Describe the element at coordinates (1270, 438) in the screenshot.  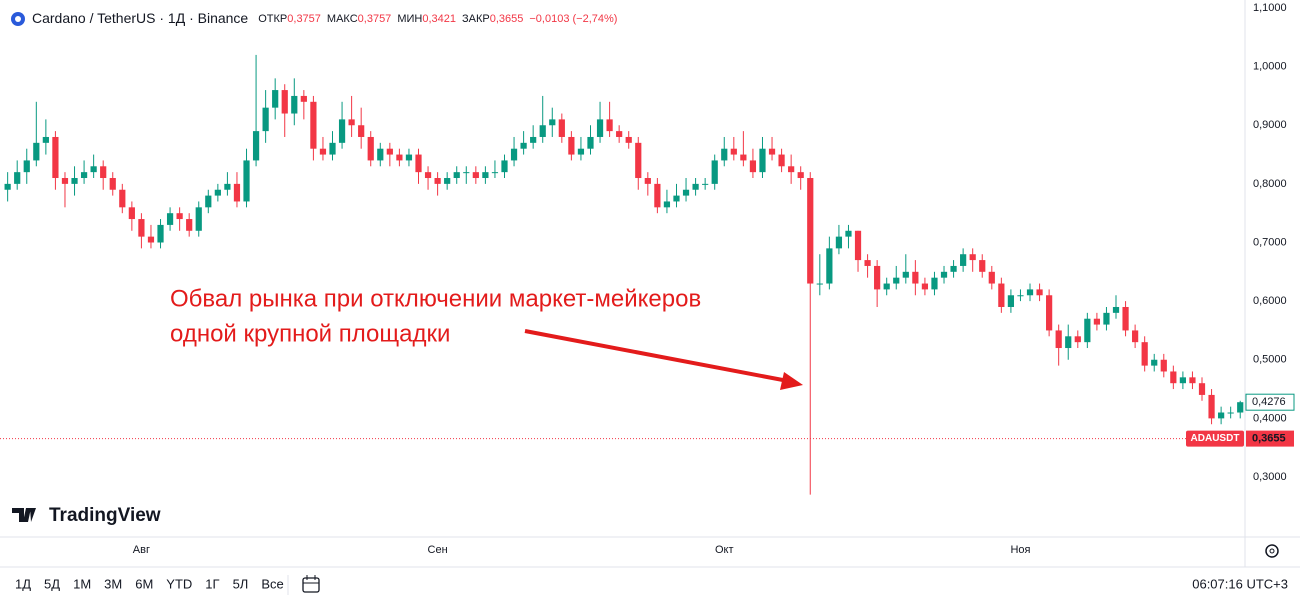
I see `price-box` at that location.